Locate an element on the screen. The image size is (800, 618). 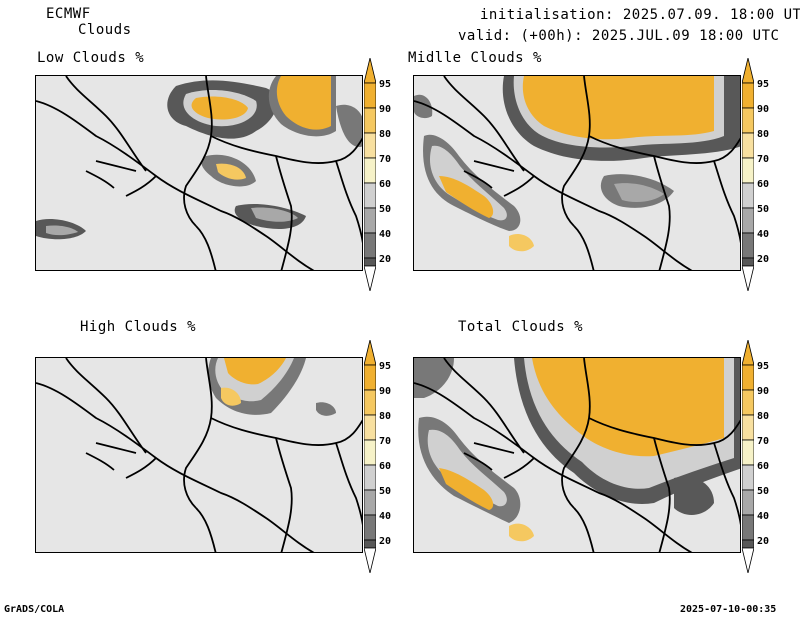
high-clouds-map-svg is located at coordinates (199, 455).